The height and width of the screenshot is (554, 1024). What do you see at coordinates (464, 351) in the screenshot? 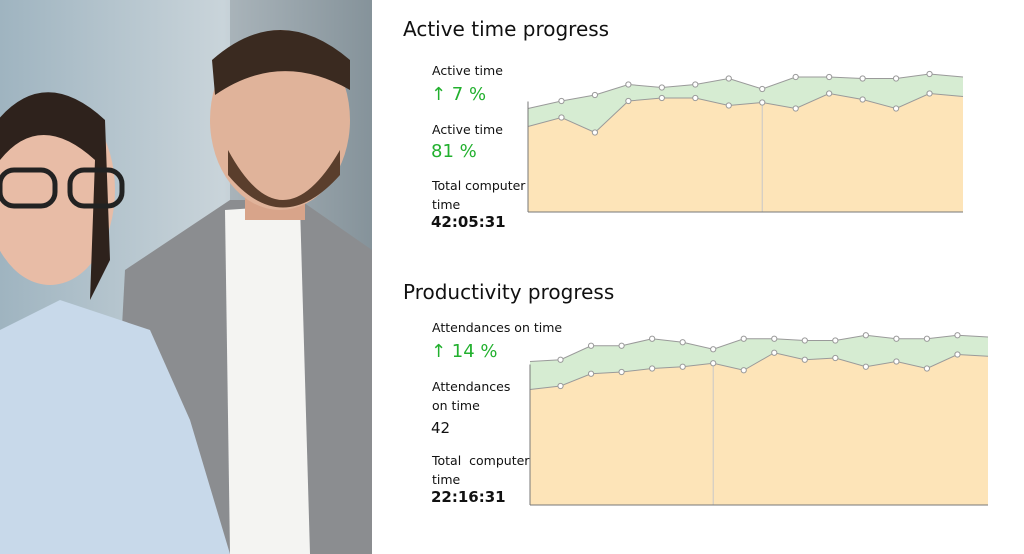
I see `stat-value: ↑ 14 %` at bounding box center [464, 351].